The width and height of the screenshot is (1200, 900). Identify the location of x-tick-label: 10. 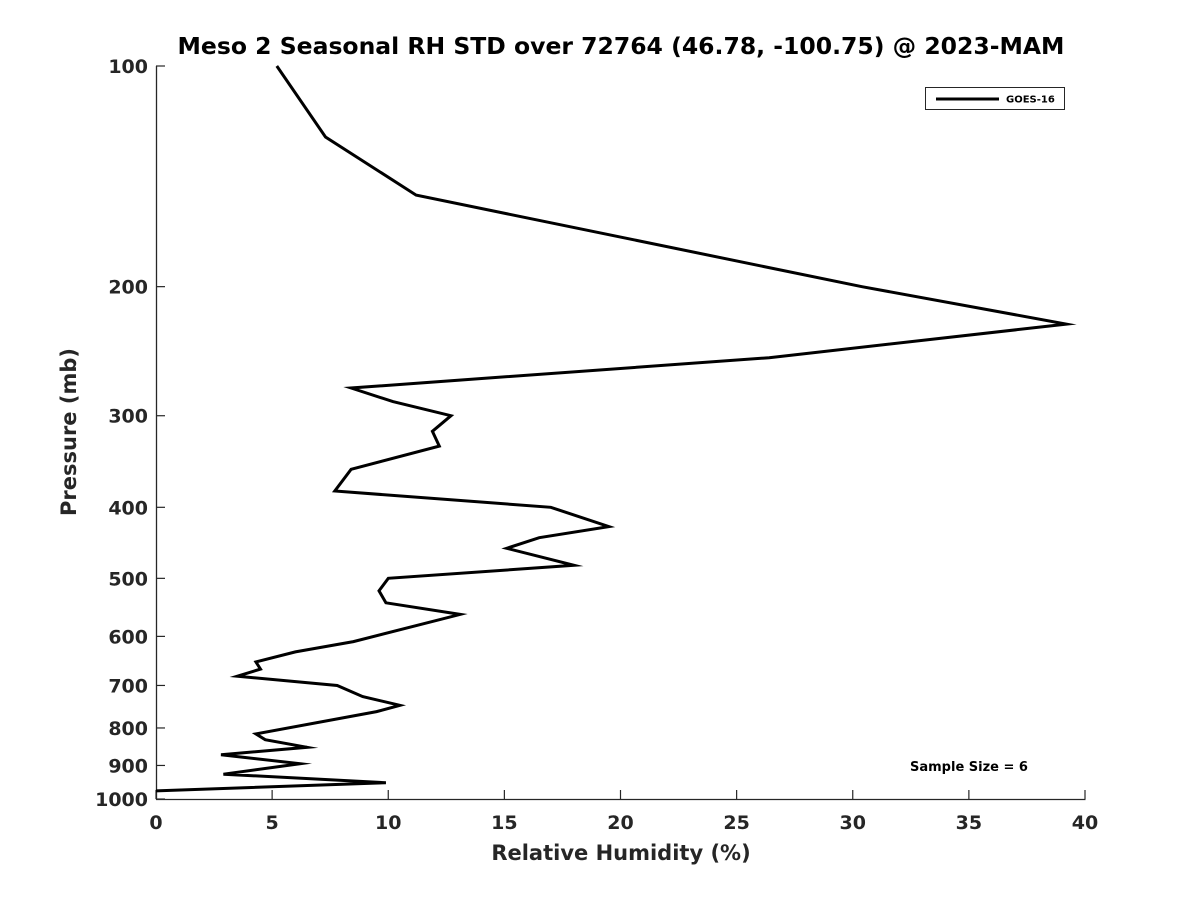
(388, 823).